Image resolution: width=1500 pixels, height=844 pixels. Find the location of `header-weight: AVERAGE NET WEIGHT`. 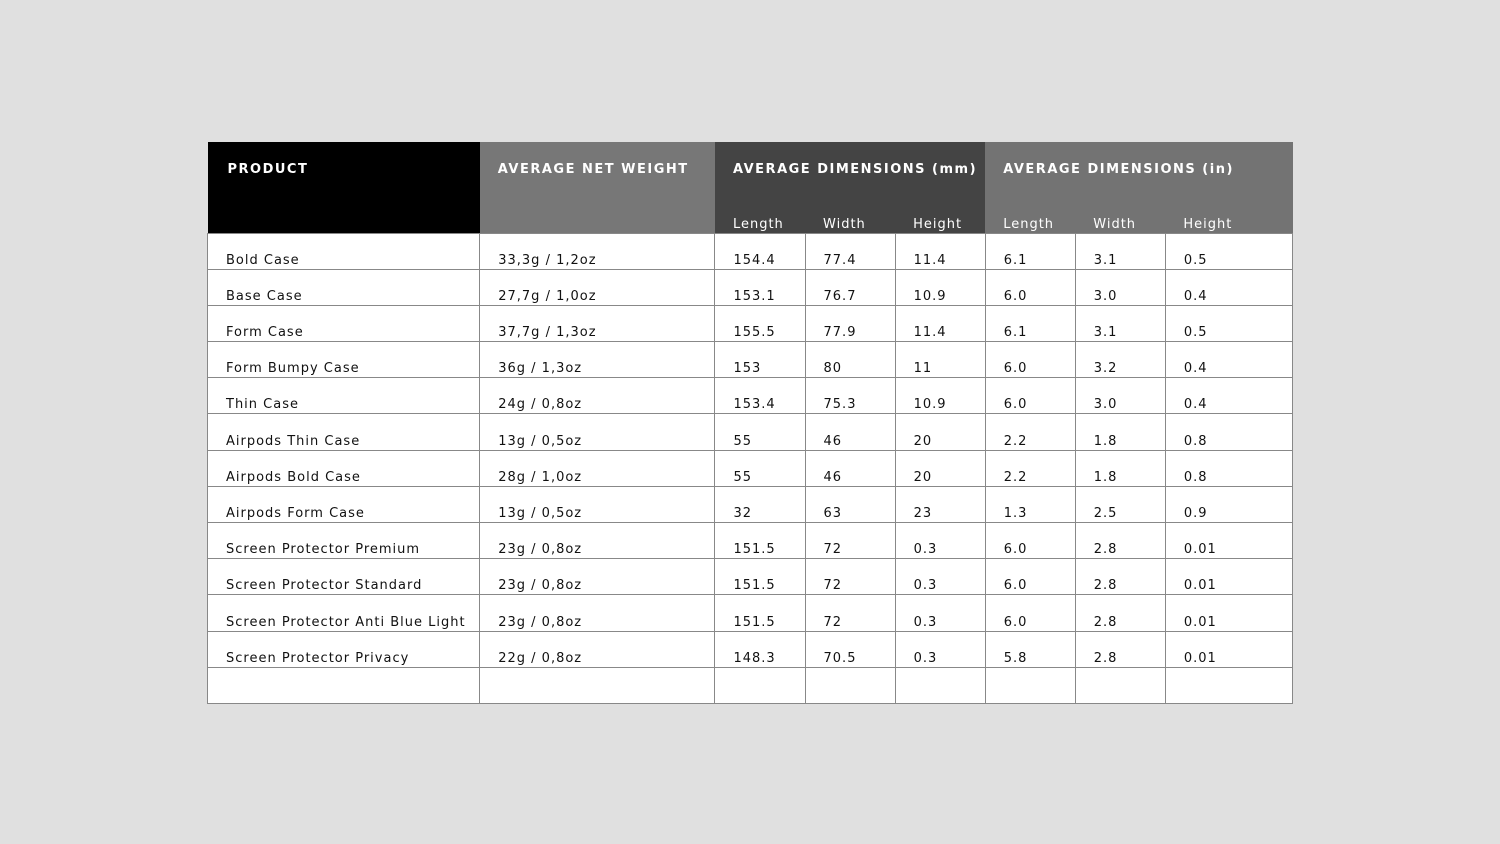

header-weight: AVERAGE NET WEIGHT is located at coordinates (597, 187).